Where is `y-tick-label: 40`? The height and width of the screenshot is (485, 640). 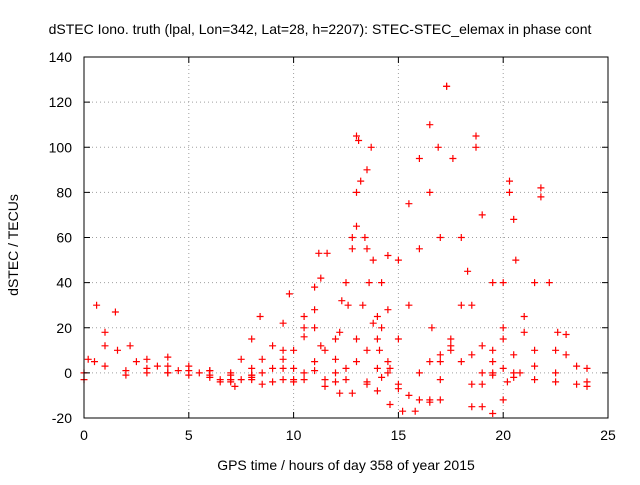 y-tick-label: 40 is located at coordinates (64, 283).